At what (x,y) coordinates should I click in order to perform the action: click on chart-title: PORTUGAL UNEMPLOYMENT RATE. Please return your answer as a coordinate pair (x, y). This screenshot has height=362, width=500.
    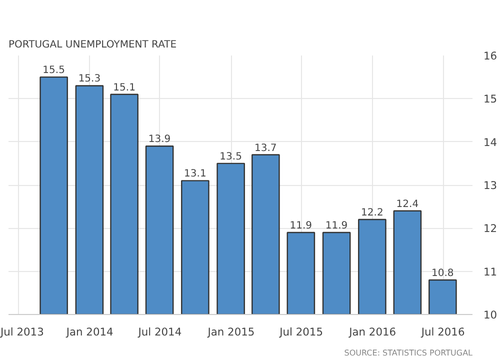
    Looking at the image, I should click on (92, 45).